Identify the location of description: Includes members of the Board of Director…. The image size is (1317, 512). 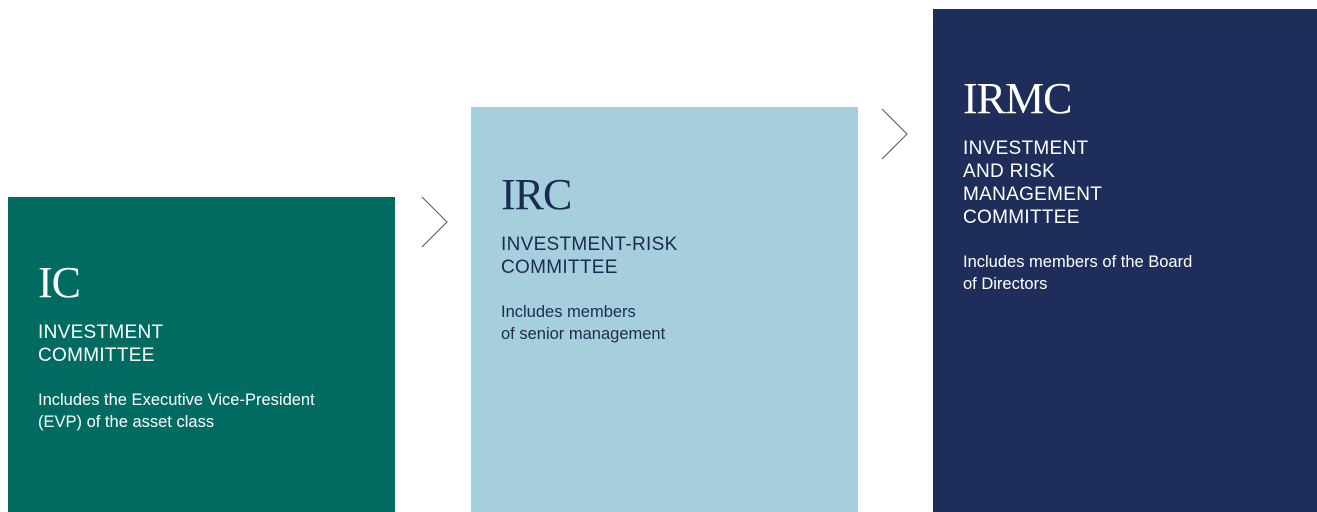
(1125, 273).